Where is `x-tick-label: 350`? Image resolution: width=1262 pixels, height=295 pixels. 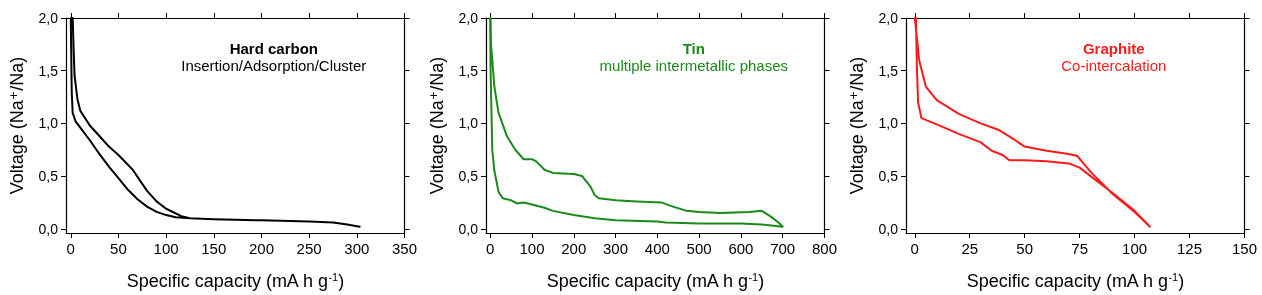
x-tick-label: 350 is located at coordinates (404, 248).